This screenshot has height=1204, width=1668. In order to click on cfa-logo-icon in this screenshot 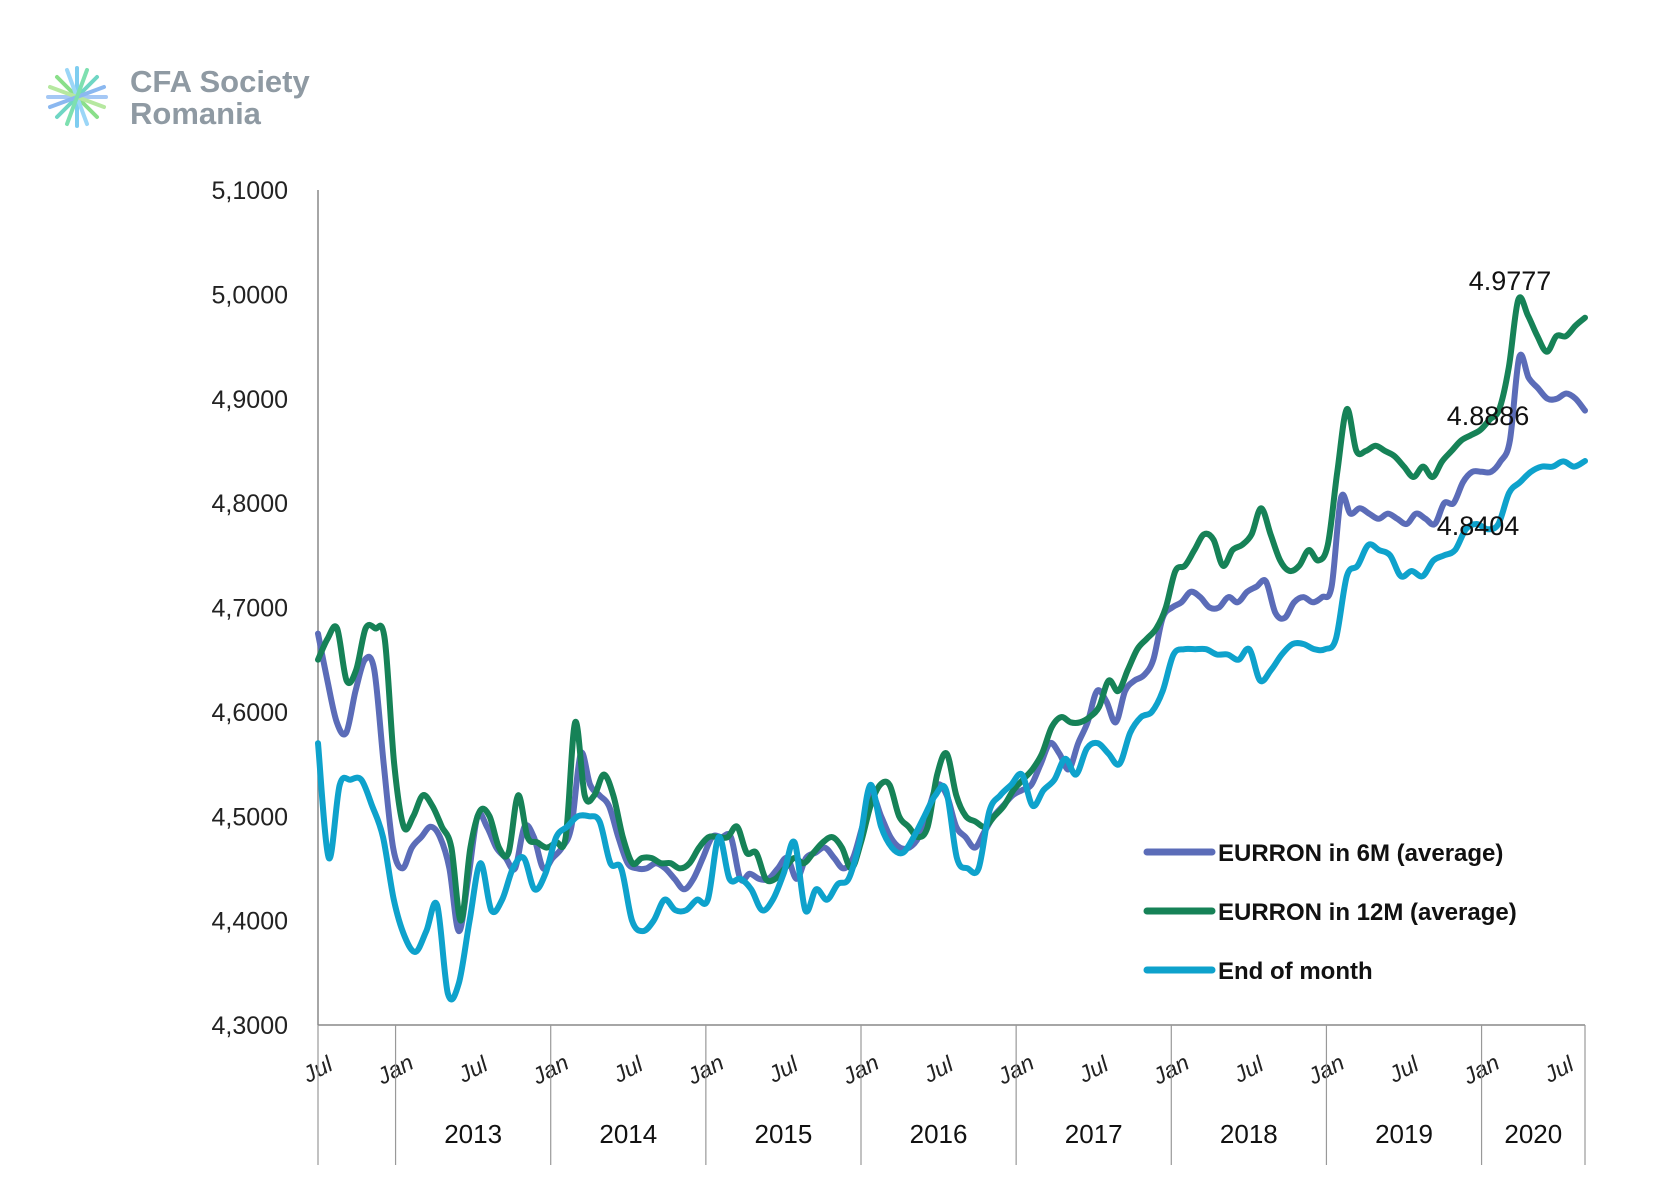, I will do `click(77, 97)`.